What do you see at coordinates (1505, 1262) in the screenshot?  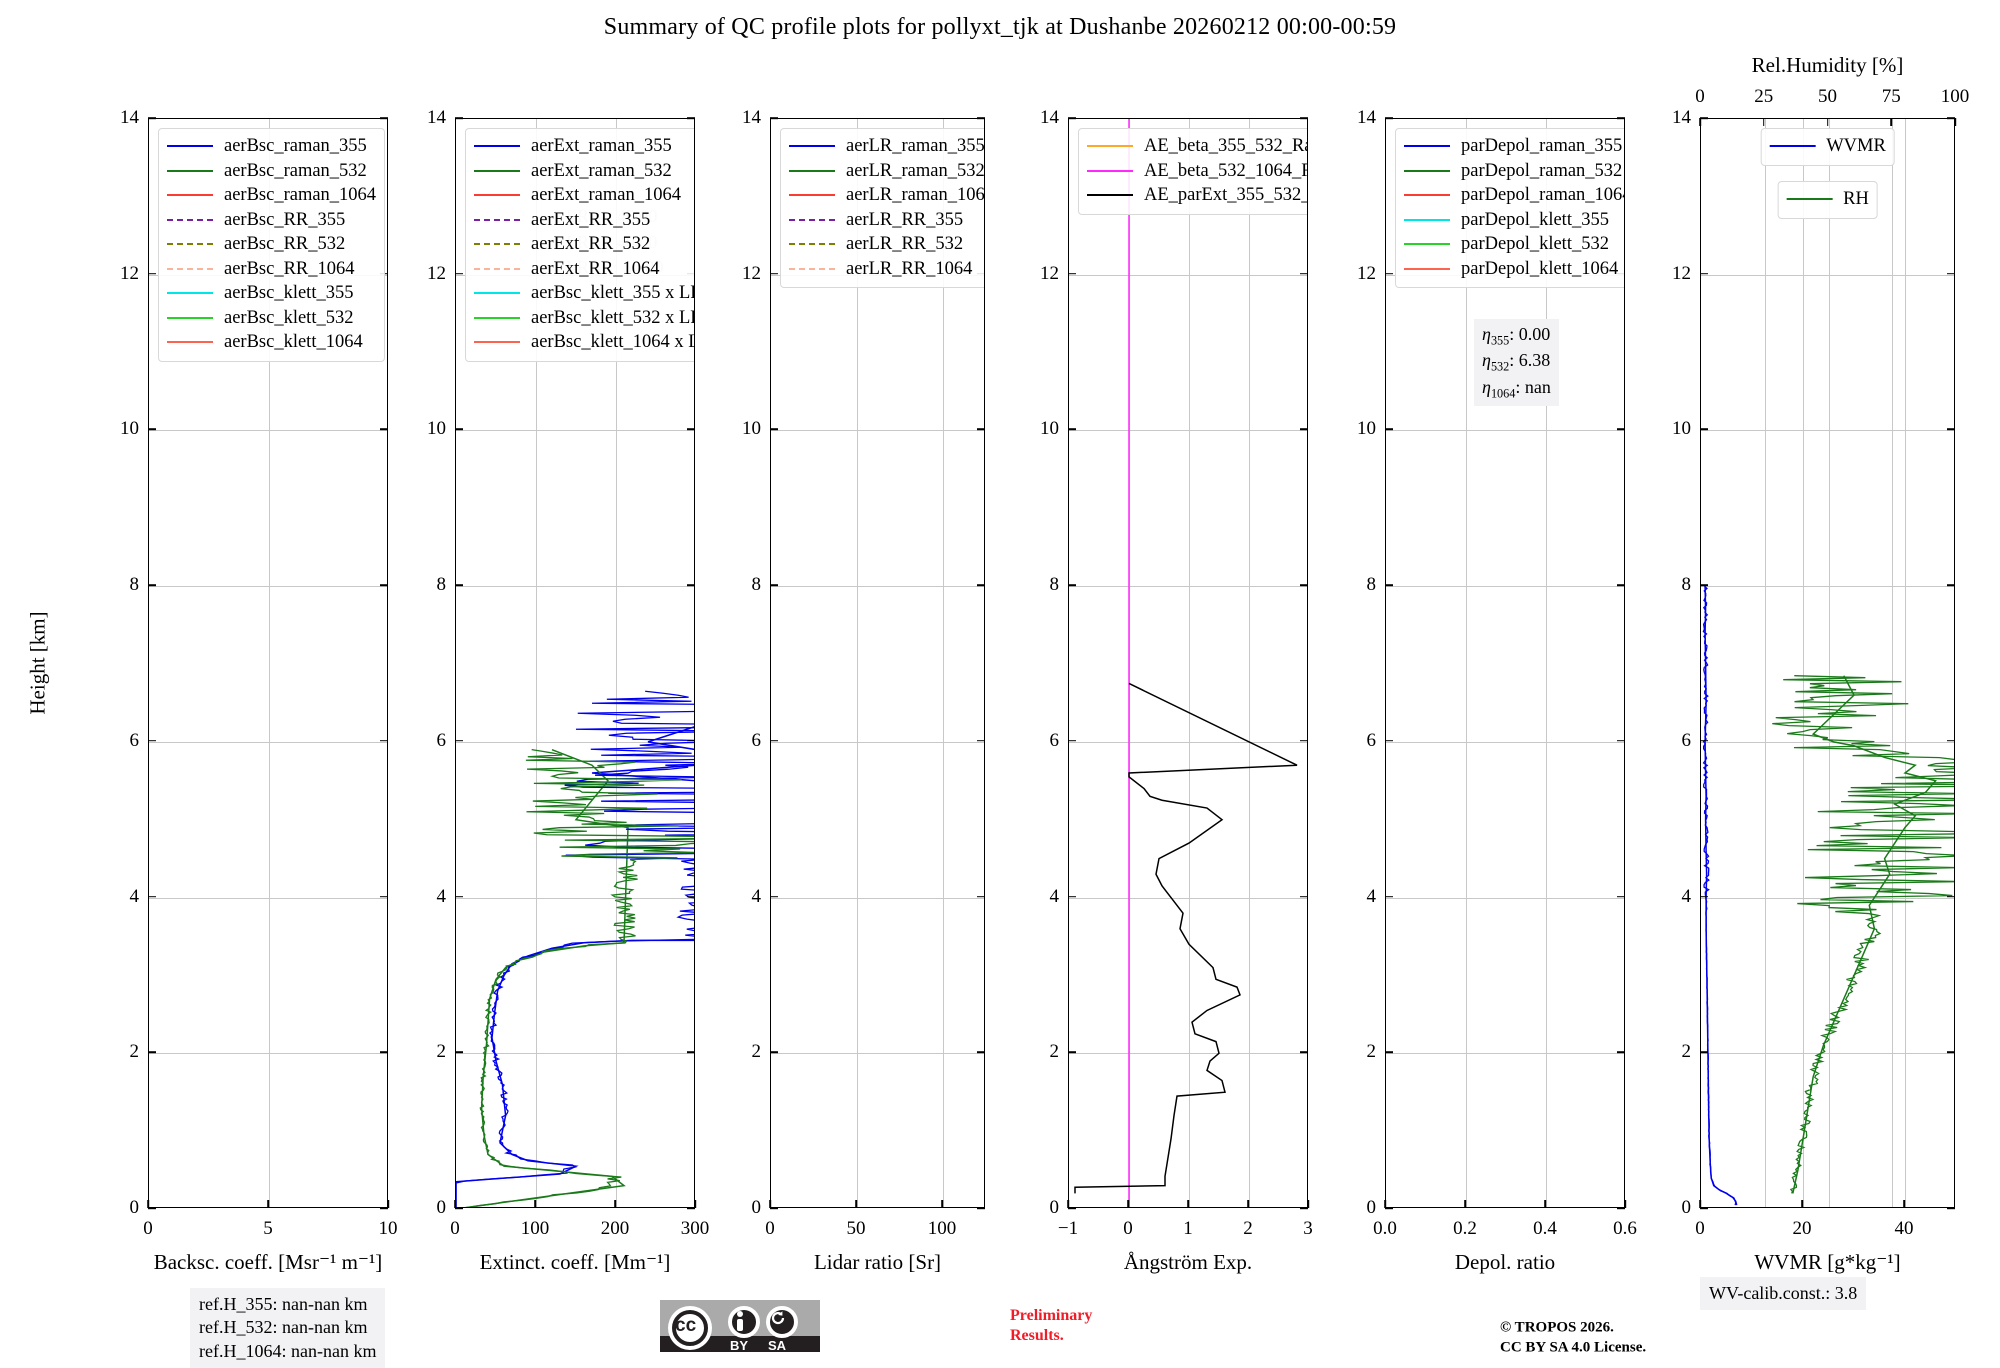 I see `x-axis-label-depol-ratio: Depol. ratio` at bounding box center [1505, 1262].